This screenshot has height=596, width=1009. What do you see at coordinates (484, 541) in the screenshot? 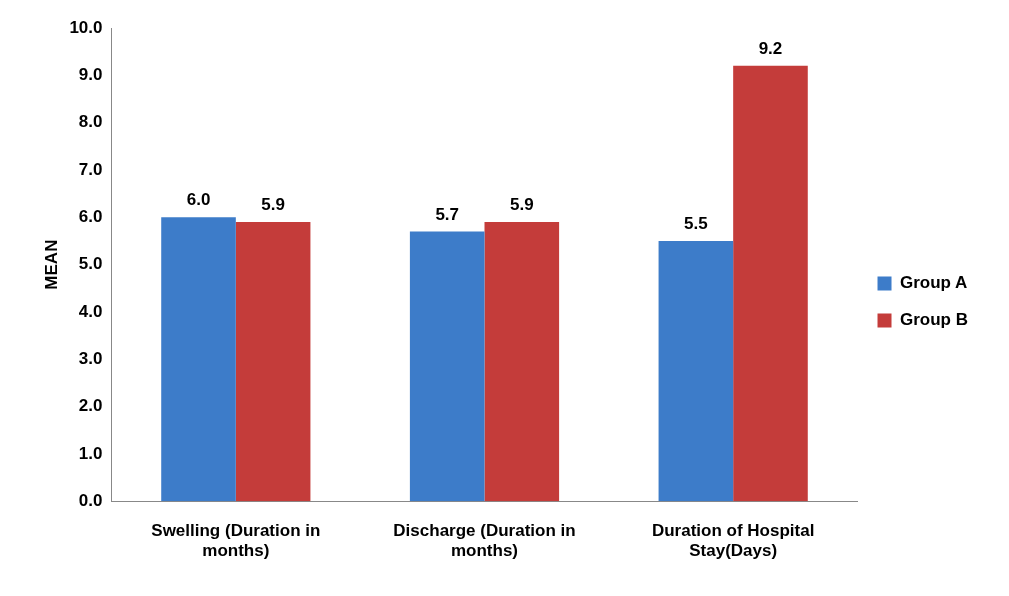
I see `x-tick-label: Discharge (Duration in months)` at bounding box center [484, 541].